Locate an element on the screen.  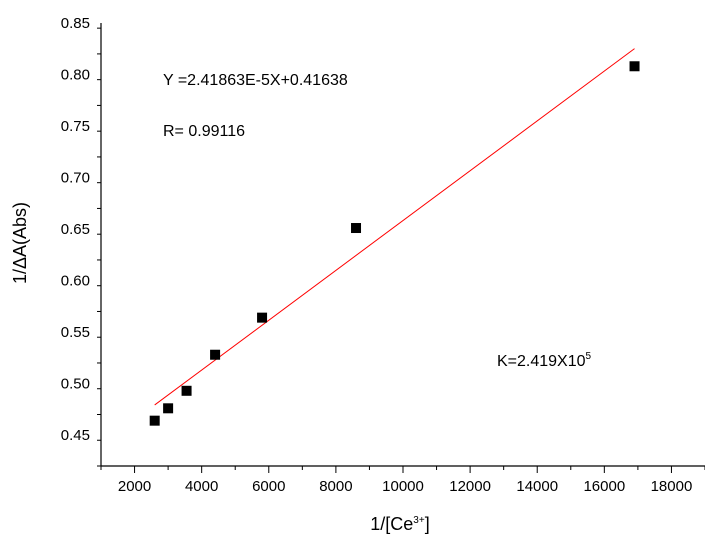
k-value-superscript: 5 is located at coordinates (589, 356).